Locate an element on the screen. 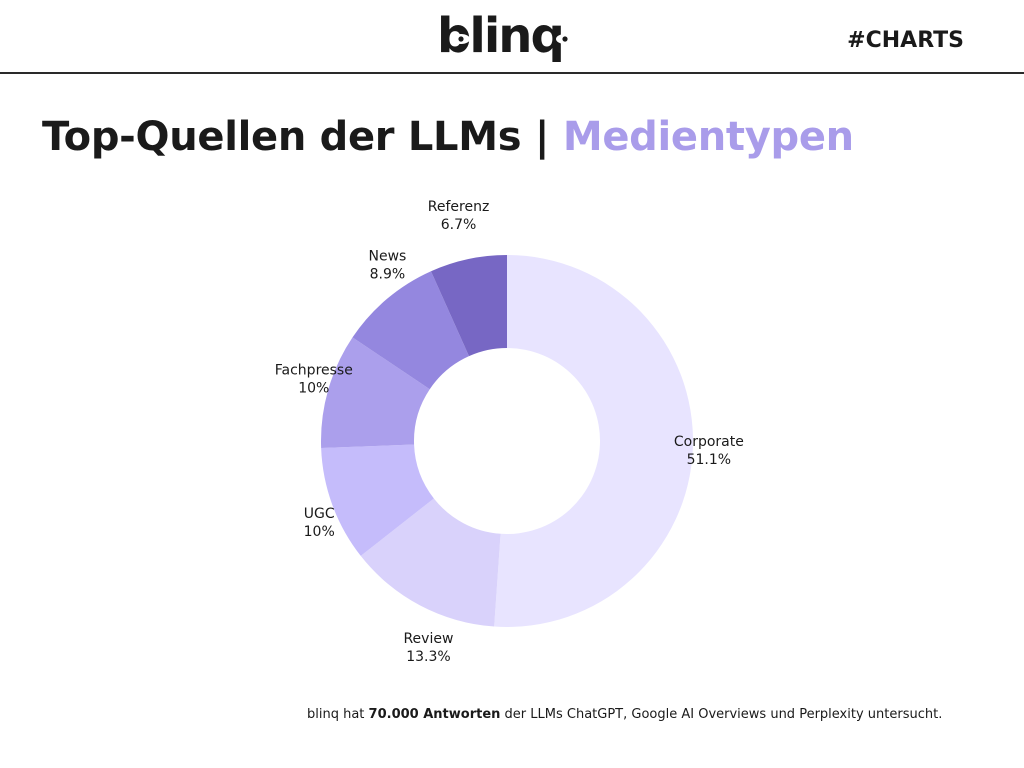 This screenshot has width=1024, height=768. slice-label-referenz: Referenz is located at coordinates (459, 207).